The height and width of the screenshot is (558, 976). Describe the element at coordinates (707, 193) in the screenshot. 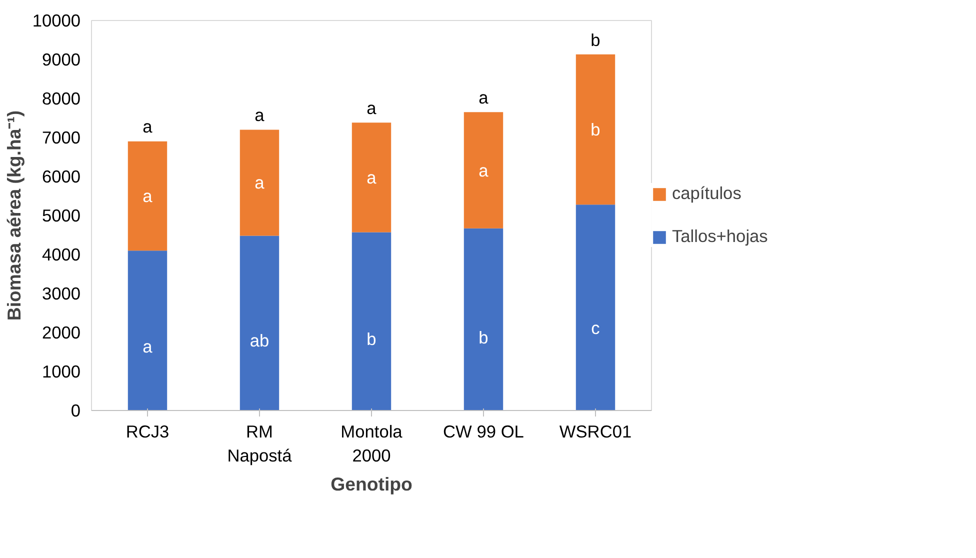

I see `legend-label: capítulos` at that location.